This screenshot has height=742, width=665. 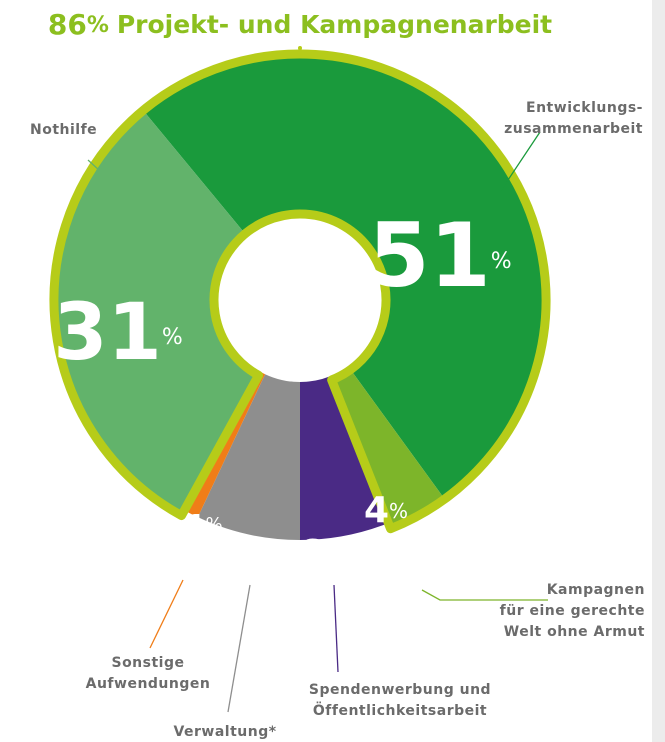 I want to click on headline-text: Projekt- und Kampagnenarbeit, so click(x=334, y=24).